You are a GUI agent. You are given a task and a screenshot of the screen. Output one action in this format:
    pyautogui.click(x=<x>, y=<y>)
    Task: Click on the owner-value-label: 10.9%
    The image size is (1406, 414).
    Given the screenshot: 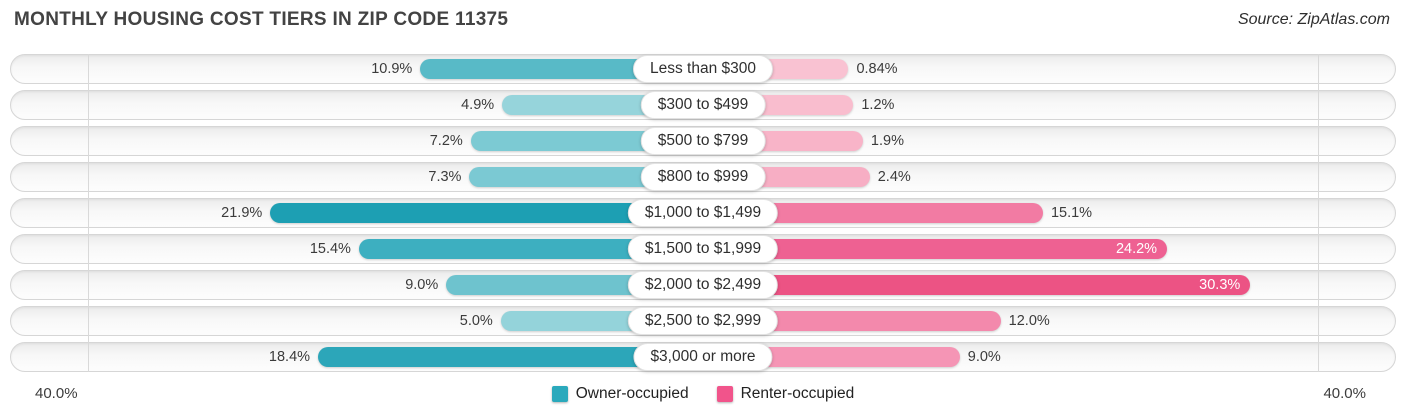 What is the action you would take?
    pyautogui.click(x=392, y=69)
    